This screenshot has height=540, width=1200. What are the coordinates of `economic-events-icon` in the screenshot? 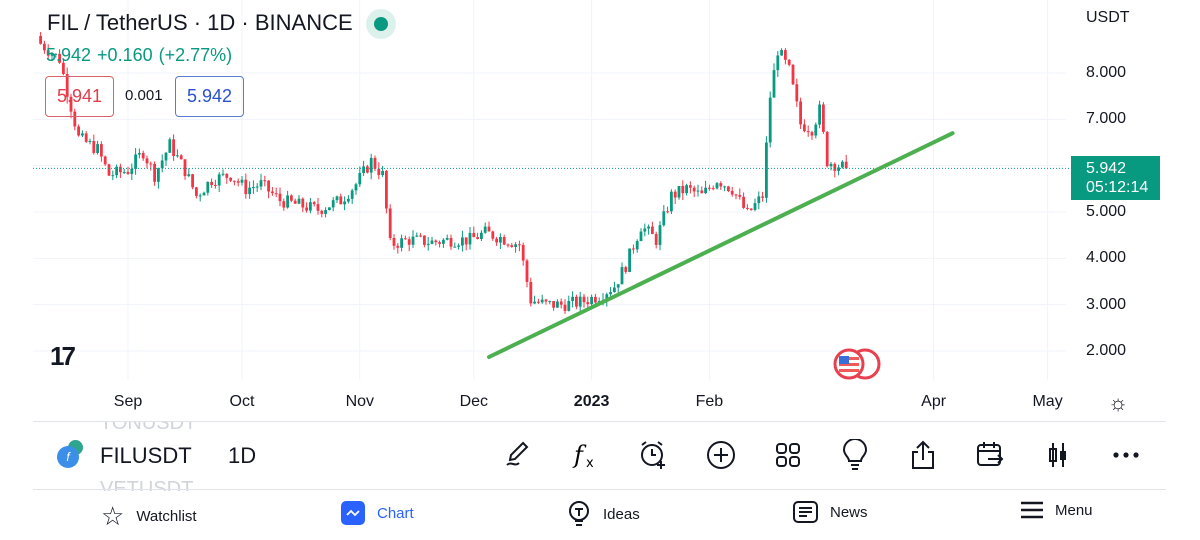 It's located at (858, 366).